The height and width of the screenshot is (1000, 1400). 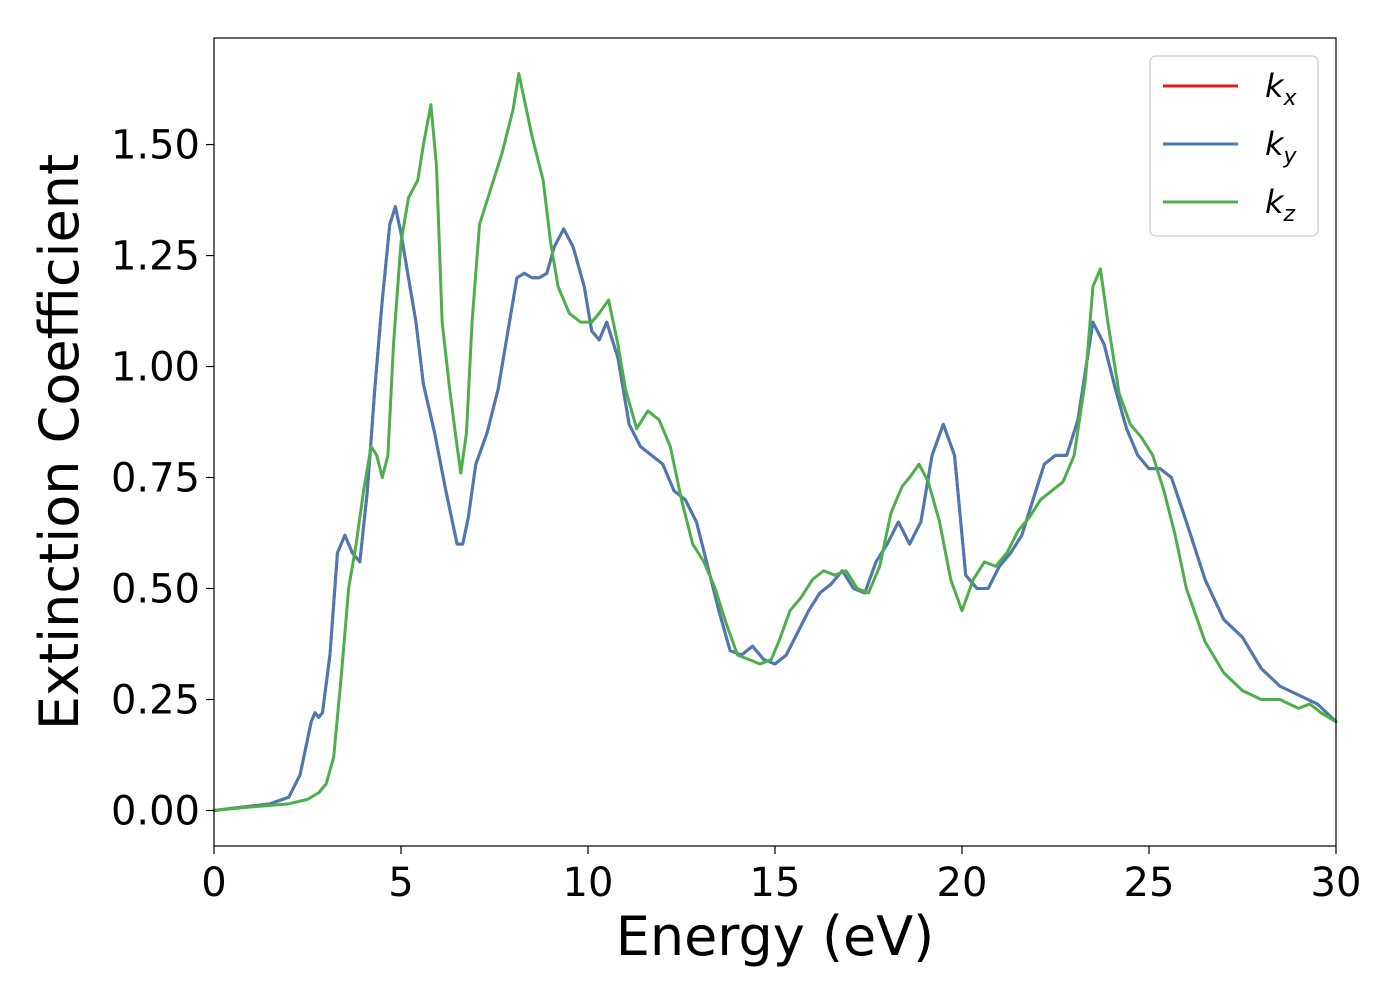 I want to click on legend-label-subscript: x, so click(x=1290, y=98).